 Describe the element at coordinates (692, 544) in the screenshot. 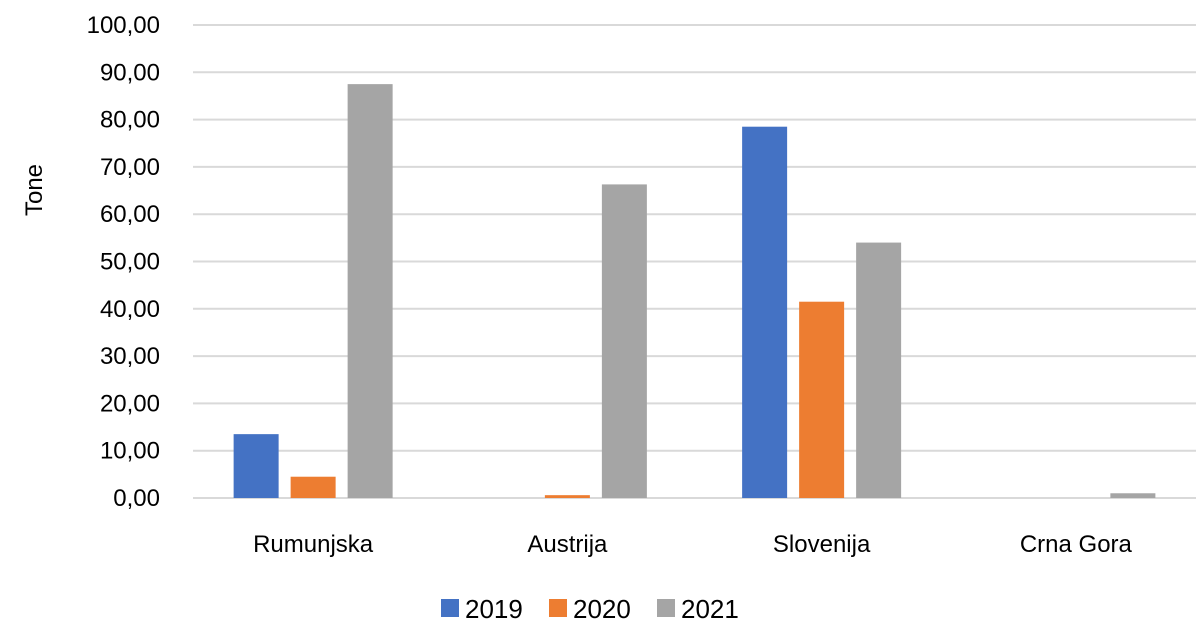

I see `x-axis-categories: Rumunjska Austrija Slovenija Crna Gora` at that location.